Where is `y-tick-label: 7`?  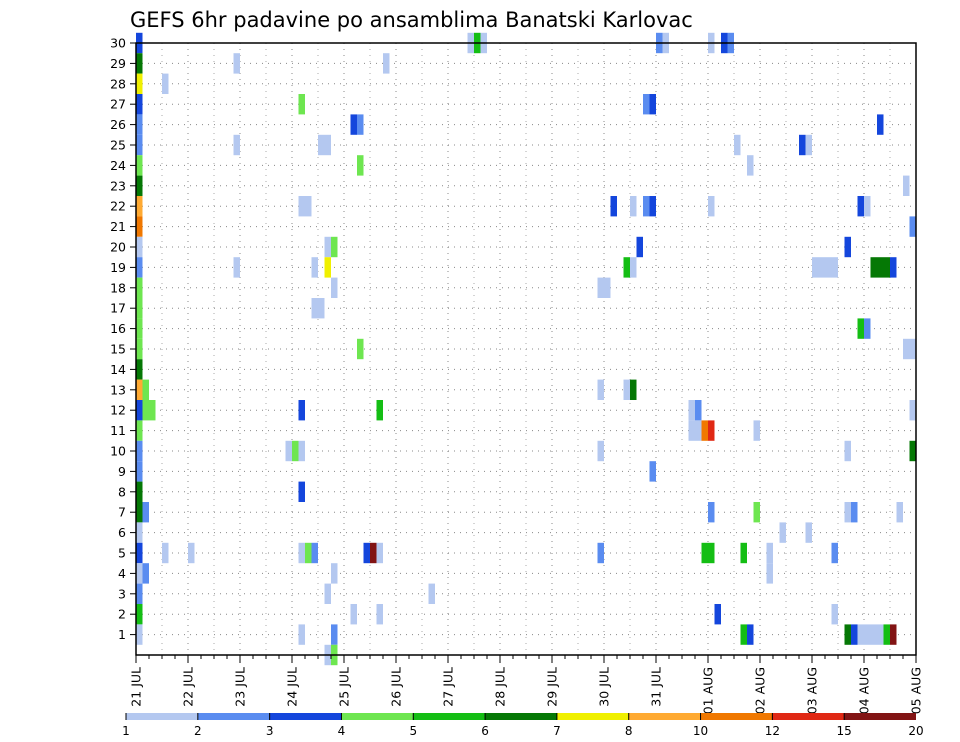 y-tick-label: 7 is located at coordinates (122, 512).